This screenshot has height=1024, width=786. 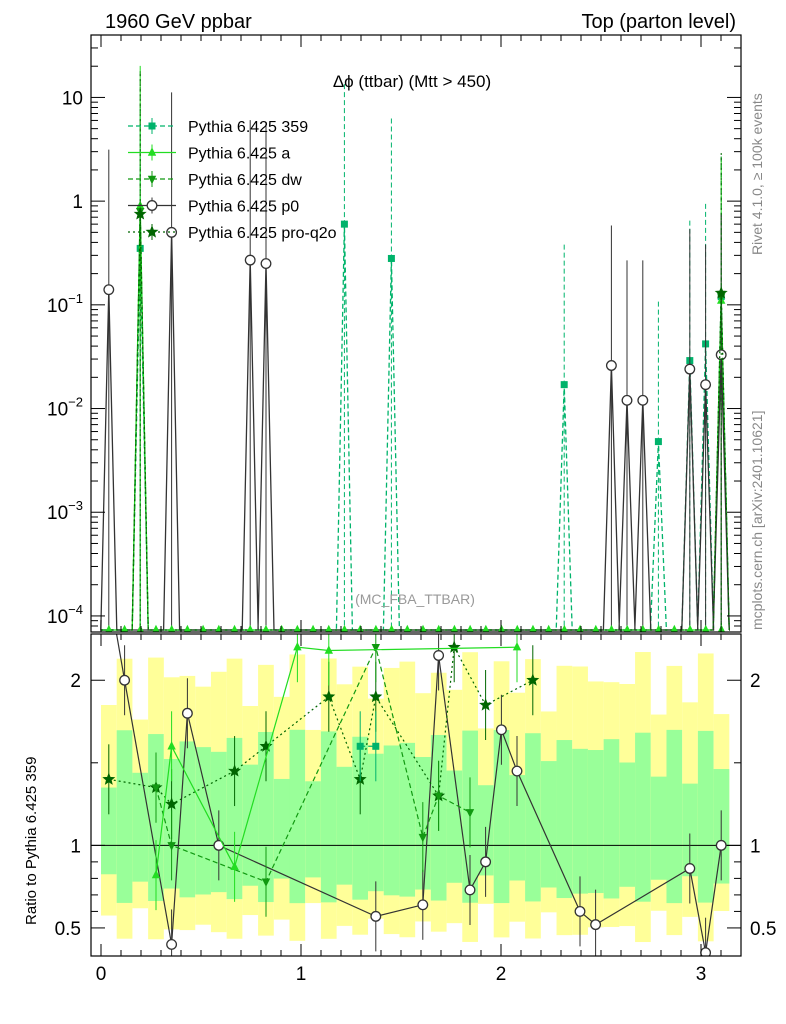 I want to click on legend-item-p359: Pythia 6.425 359, so click(x=218, y=127).